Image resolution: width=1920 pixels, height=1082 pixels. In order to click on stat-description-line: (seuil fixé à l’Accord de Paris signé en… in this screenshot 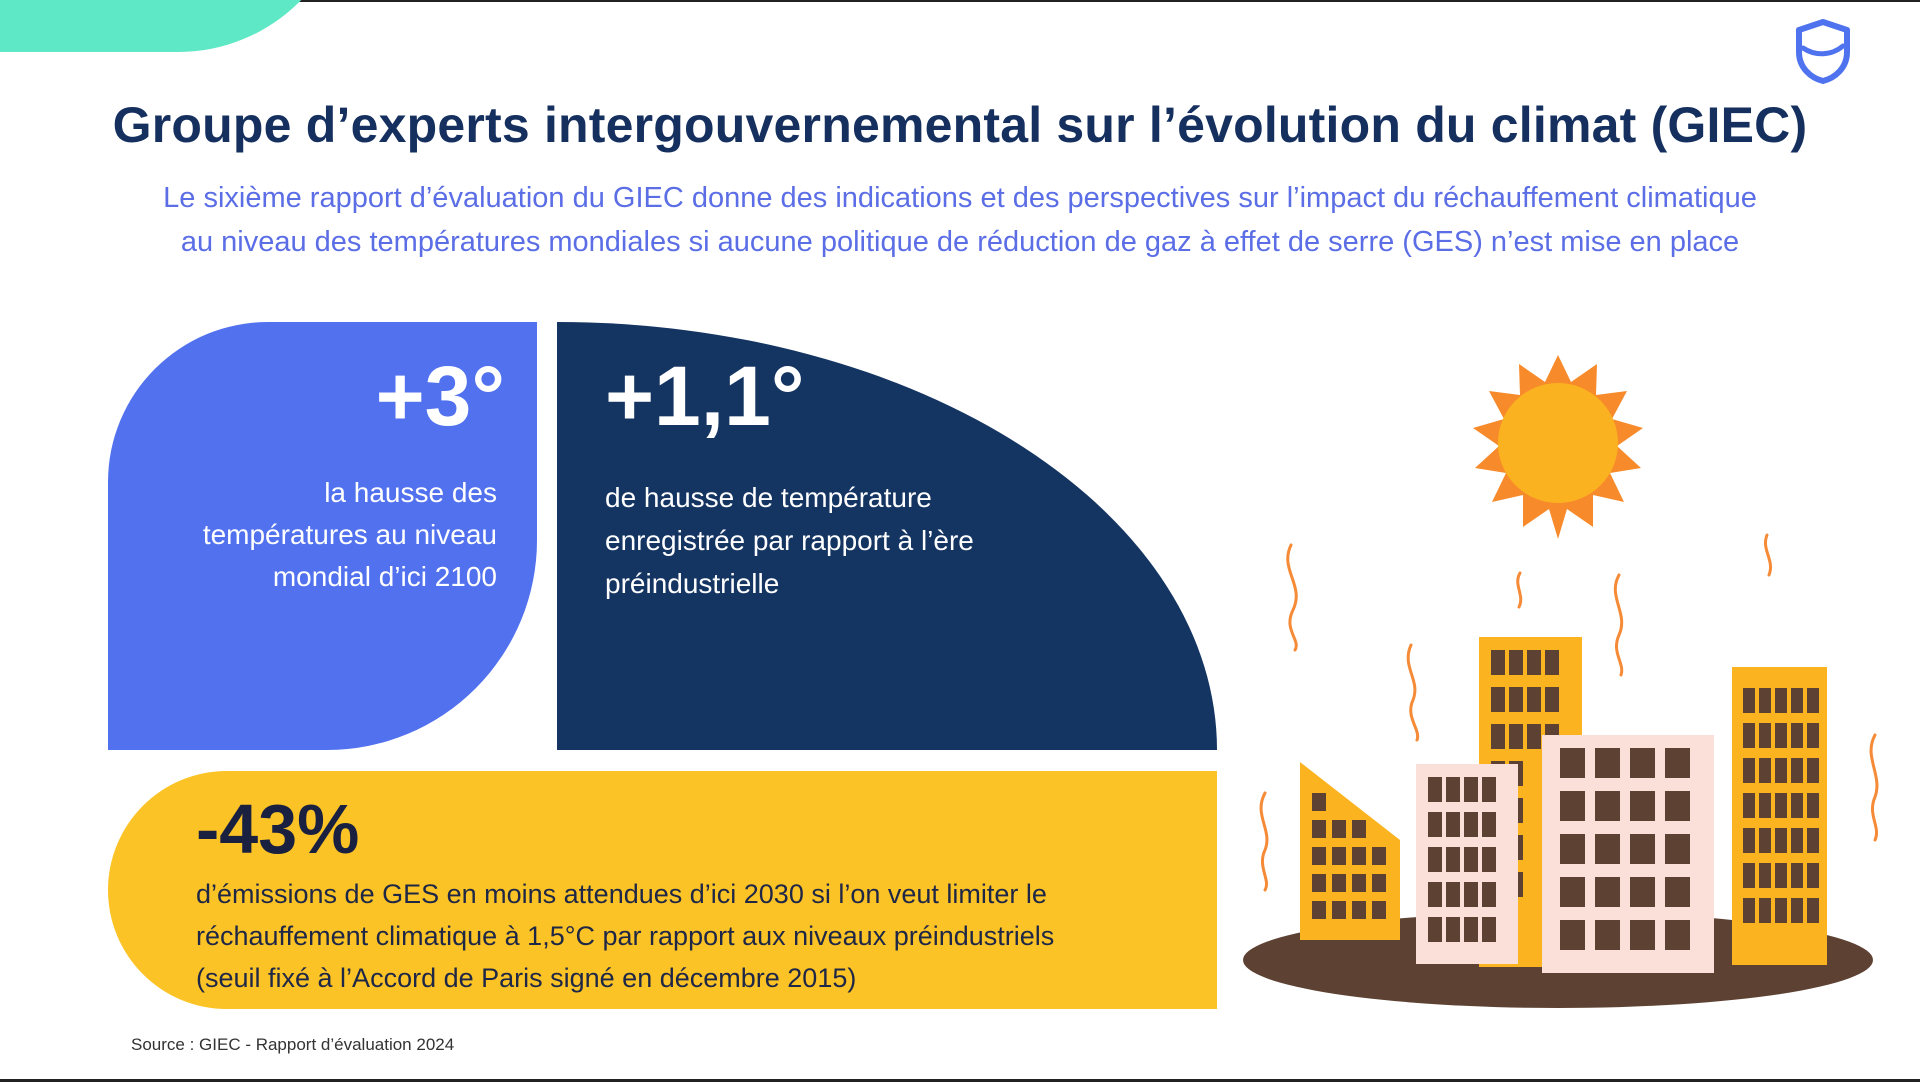, I will do `click(526, 978)`.